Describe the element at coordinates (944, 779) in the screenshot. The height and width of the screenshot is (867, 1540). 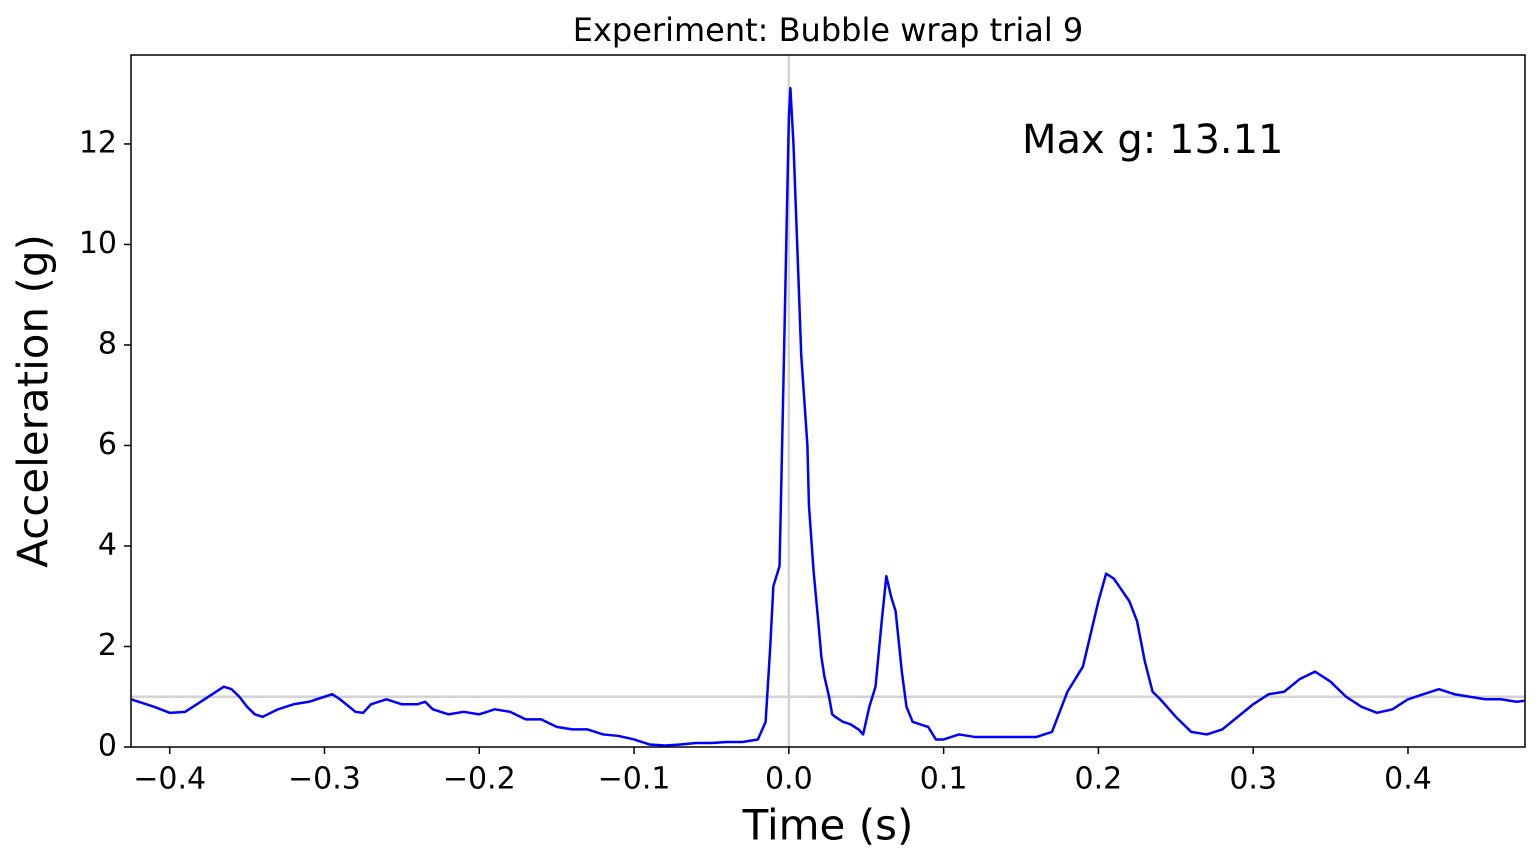
I see `x-tick-label: 0.1` at that location.